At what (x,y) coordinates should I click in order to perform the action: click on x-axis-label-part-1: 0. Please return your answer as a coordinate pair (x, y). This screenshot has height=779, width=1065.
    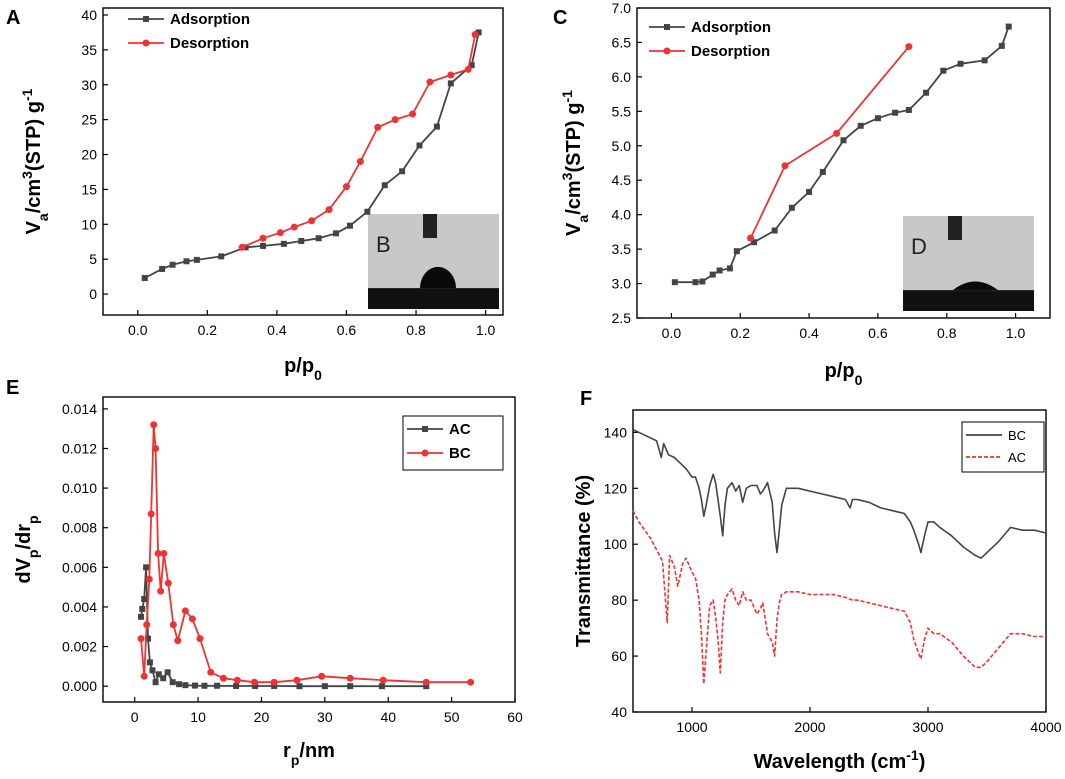
    Looking at the image, I should click on (859, 380).